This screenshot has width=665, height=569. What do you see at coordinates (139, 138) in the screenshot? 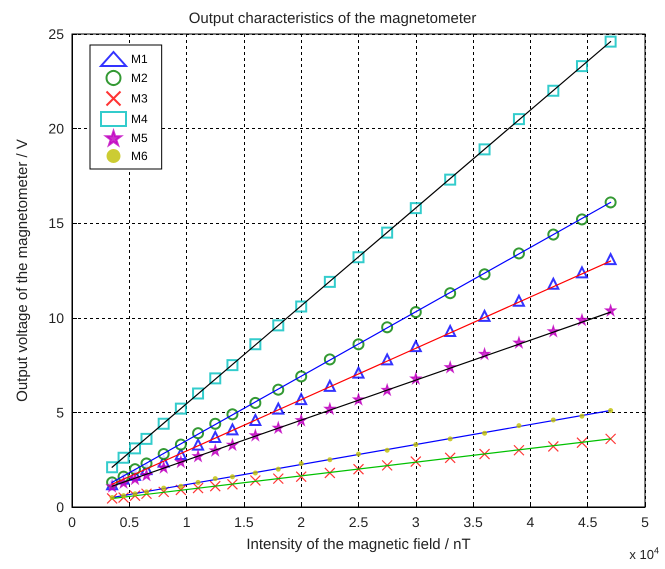
I see `legend-label: M5` at bounding box center [139, 138].